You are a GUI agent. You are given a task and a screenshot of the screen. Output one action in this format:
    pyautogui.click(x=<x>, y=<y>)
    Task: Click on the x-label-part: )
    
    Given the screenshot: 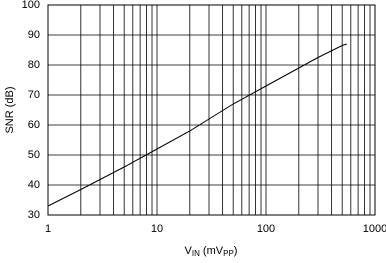 What is the action you would take?
    pyautogui.click(x=236, y=251)
    